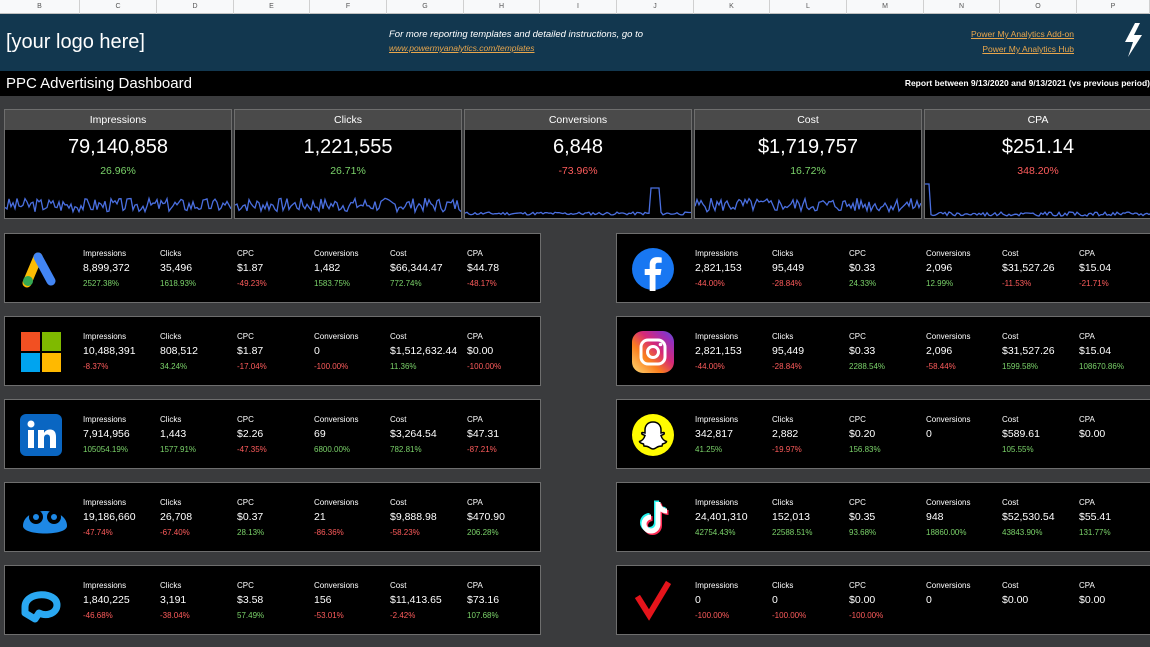 The height and width of the screenshot is (647, 1150). I want to click on metric-cell: Impressions 2,821,153 -44.00%, so click(734, 351).